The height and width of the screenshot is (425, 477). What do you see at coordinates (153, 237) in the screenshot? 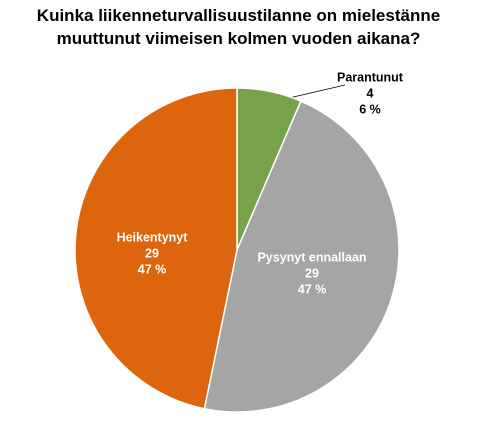
I see `slice-label: Heikentynyt` at bounding box center [153, 237].